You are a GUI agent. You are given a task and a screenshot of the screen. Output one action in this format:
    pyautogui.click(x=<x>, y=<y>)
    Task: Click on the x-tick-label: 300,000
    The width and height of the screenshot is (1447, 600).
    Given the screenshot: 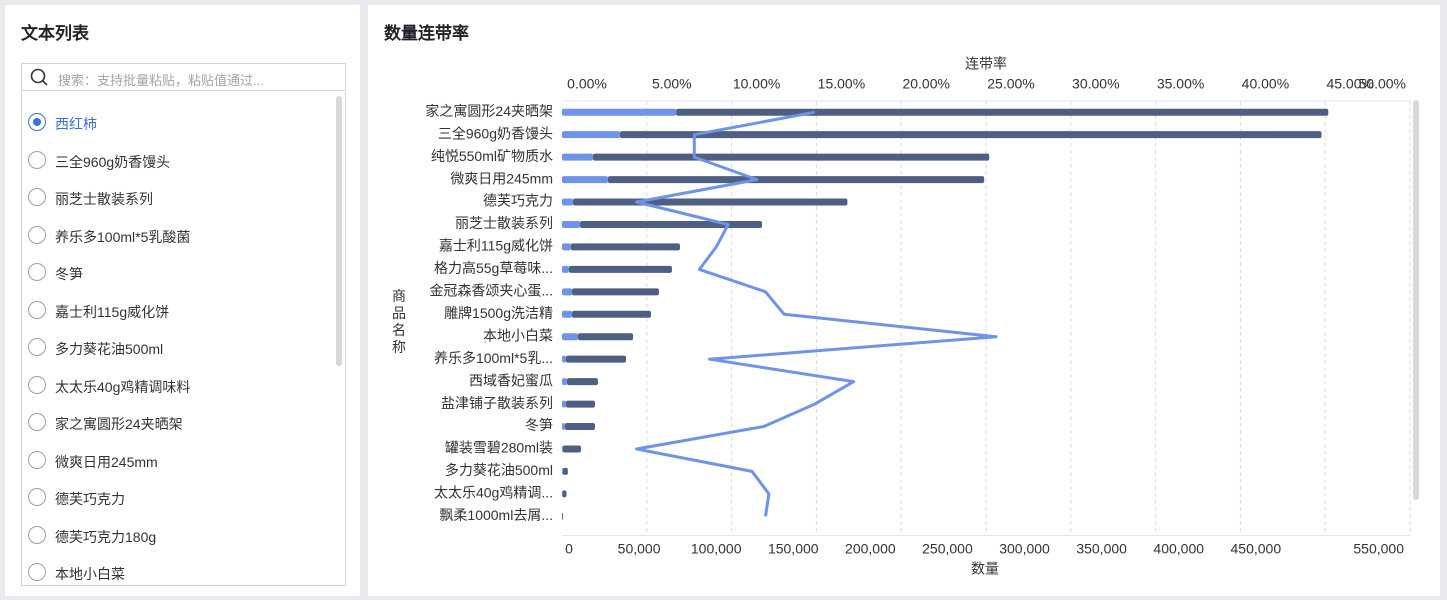 What is the action you would take?
    pyautogui.click(x=1024, y=549)
    